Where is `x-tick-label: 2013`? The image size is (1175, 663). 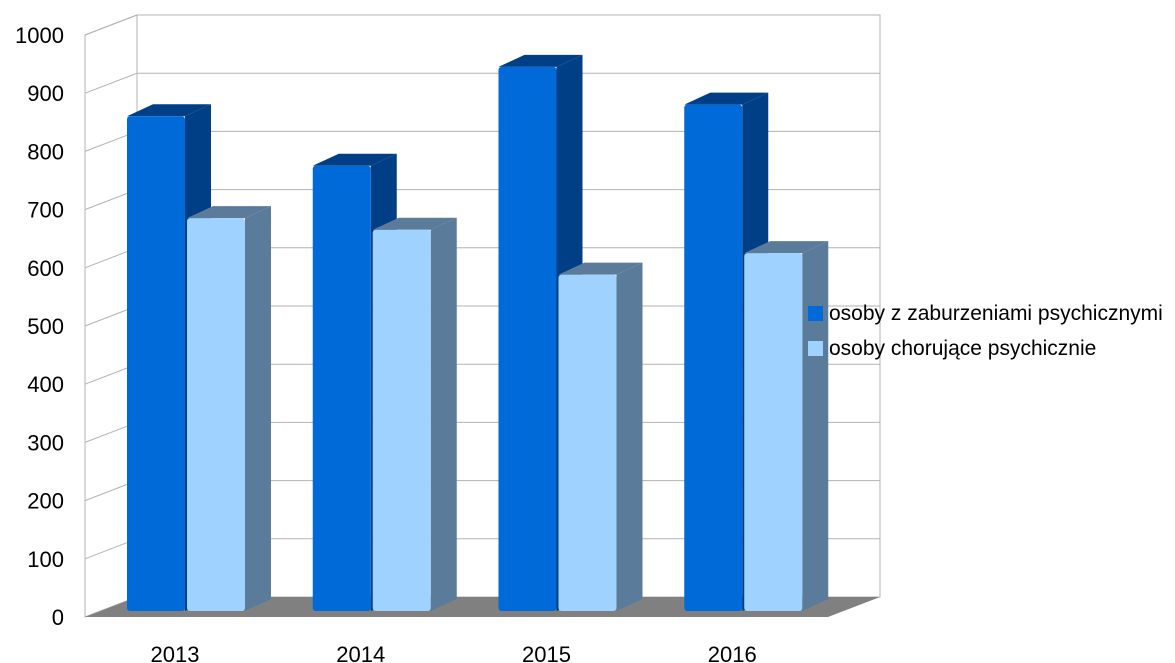 x-tick-label: 2013 is located at coordinates (175, 652).